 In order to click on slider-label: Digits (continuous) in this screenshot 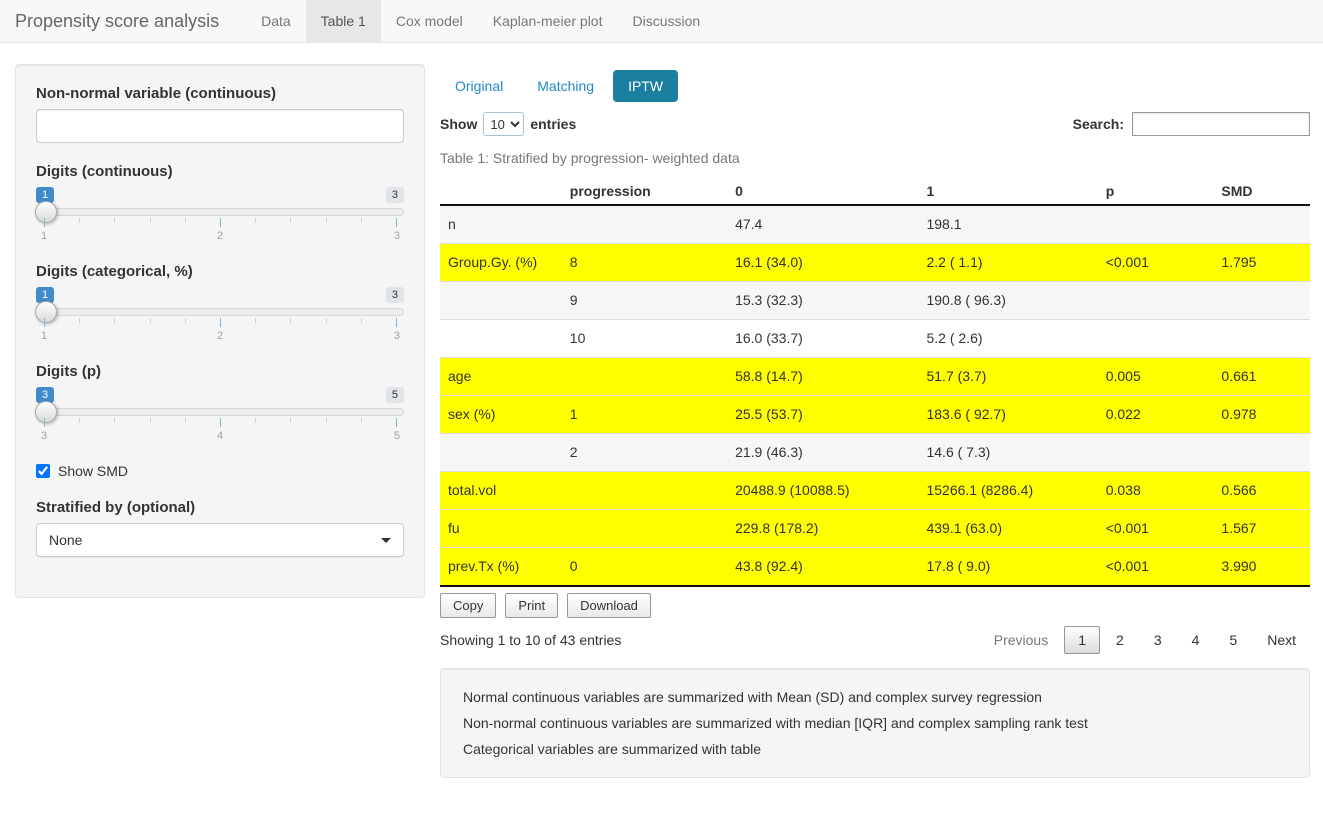, I will do `click(104, 171)`.